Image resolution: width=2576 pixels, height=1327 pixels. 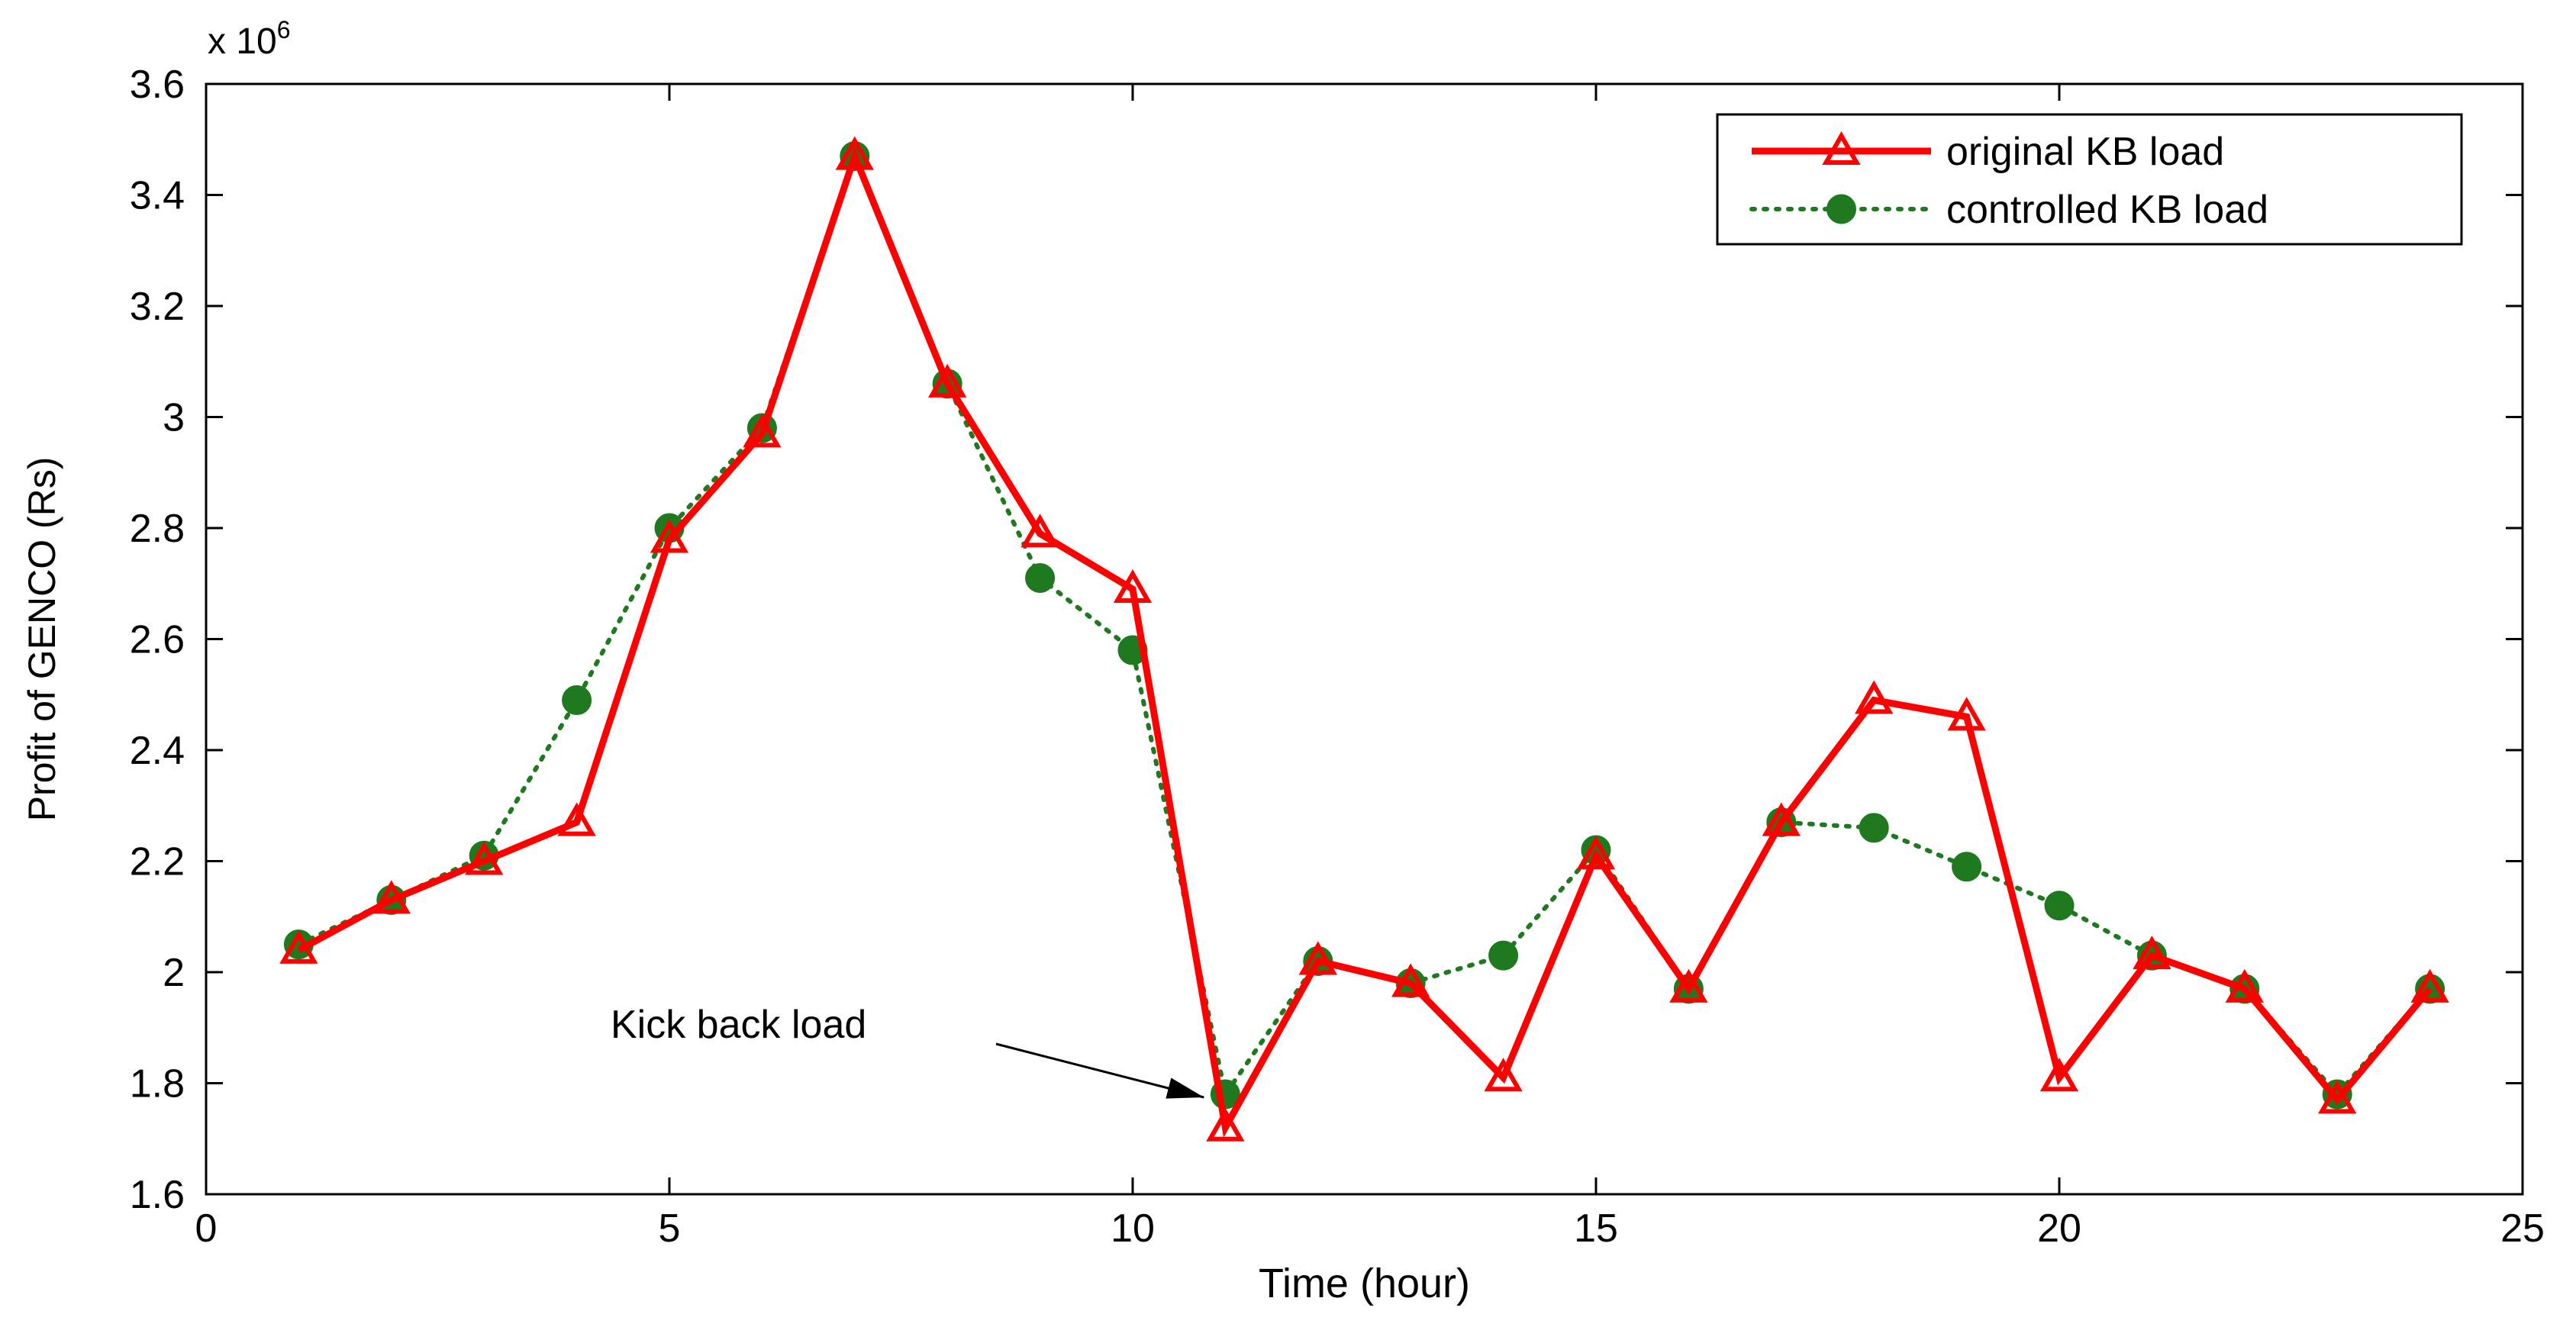 What do you see at coordinates (284, 29) in the screenshot?
I see `y-multiplier-exponent: 6` at bounding box center [284, 29].